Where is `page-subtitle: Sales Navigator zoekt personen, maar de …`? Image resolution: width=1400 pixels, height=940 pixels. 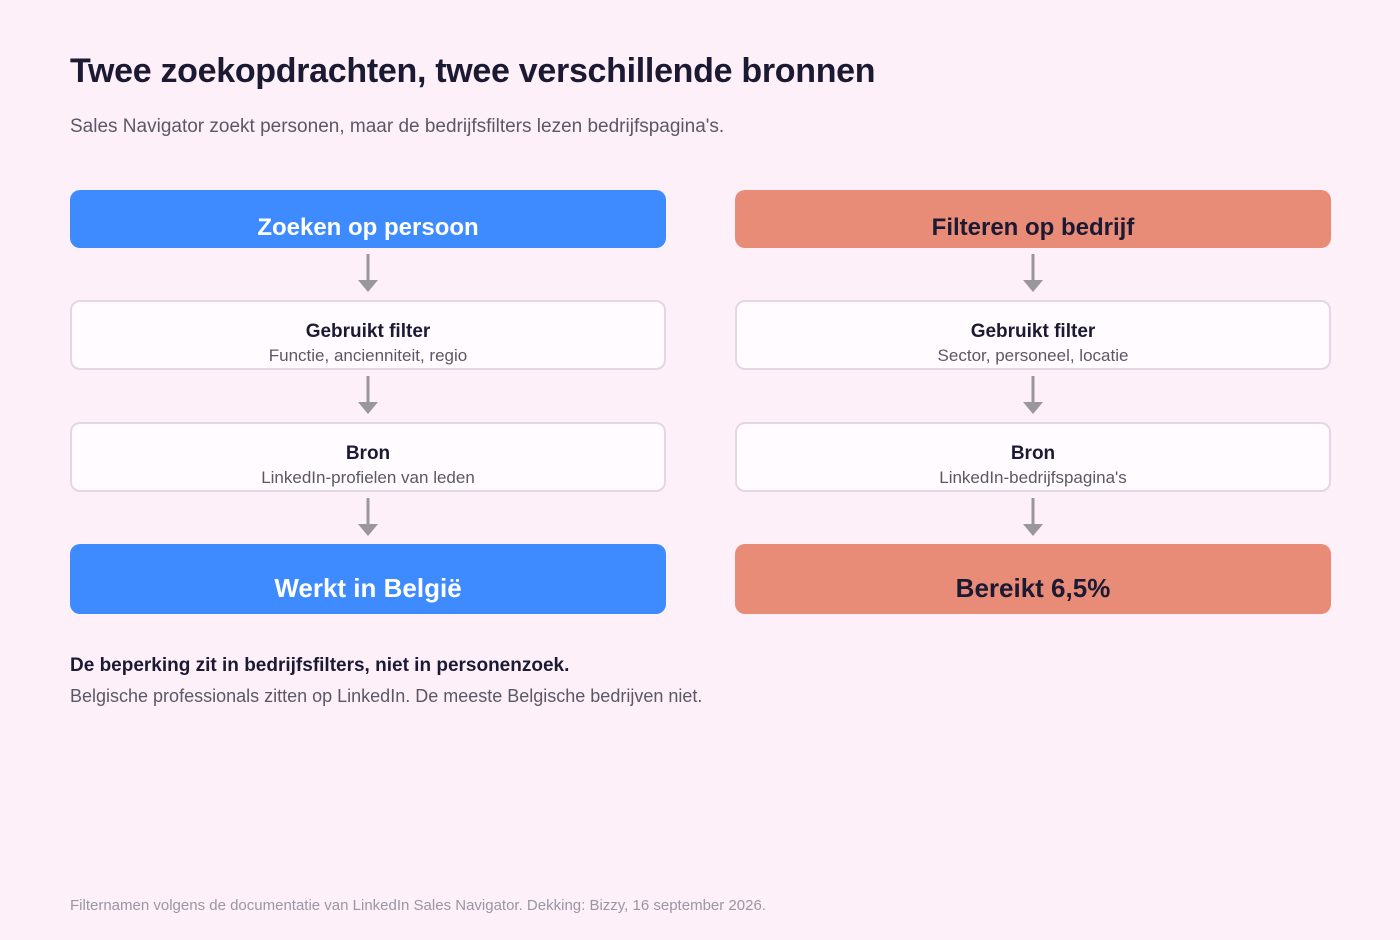
page-subtitle: Sales Navigator zoekt personen, maar de … is located at coordinates (397, 127).